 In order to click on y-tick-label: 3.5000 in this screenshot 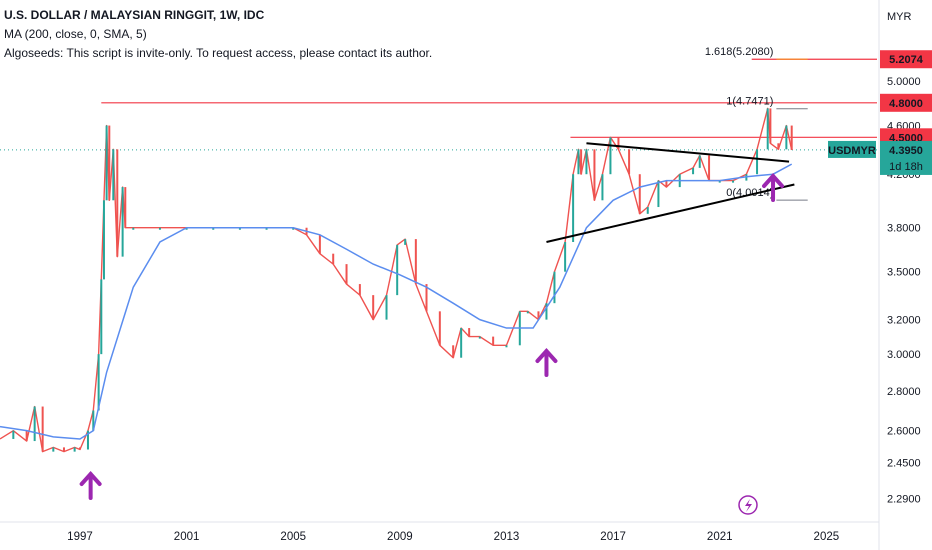, I will do `click(904, 273)`.